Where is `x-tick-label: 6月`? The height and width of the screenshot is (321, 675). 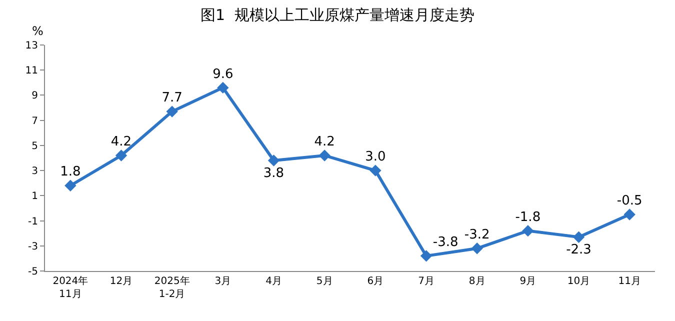 x-tick-label: 6月 is located at coordinates (375, 281).